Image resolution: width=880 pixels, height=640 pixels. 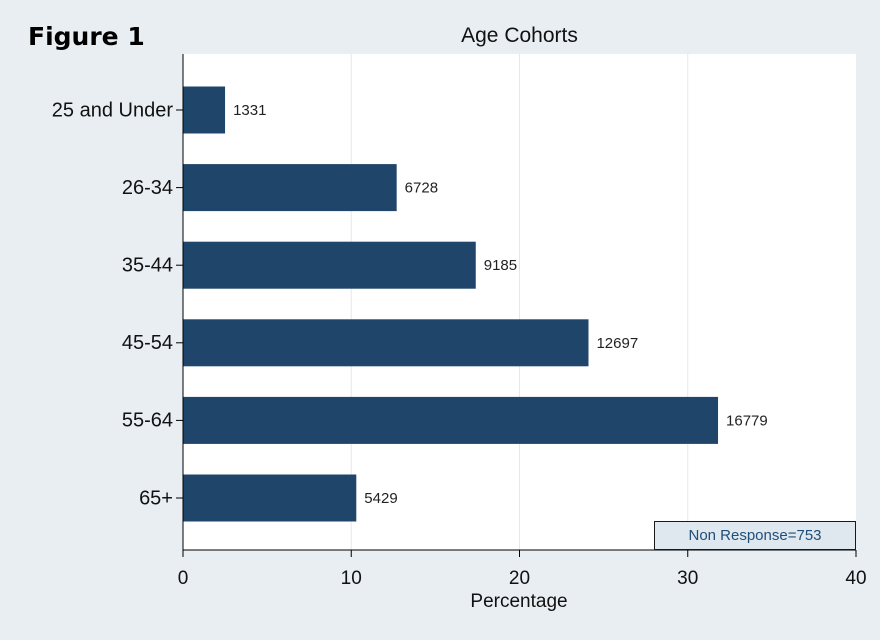 I want to click on category-label: 26-34, so click(x=147, y=188).